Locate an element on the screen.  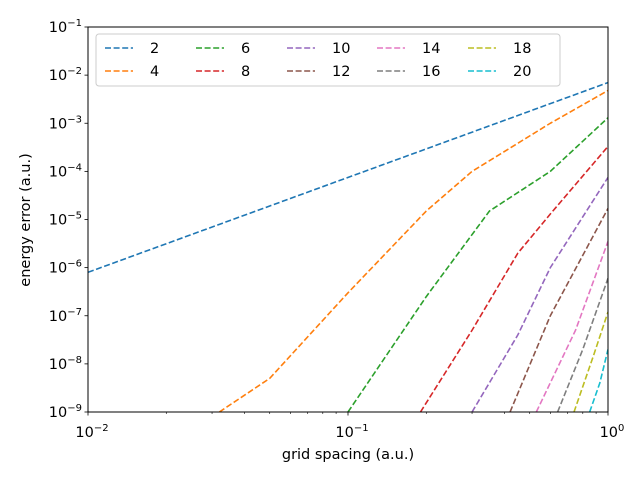
x-tick-label: 10⁰ is located at coordinates (612, 432).